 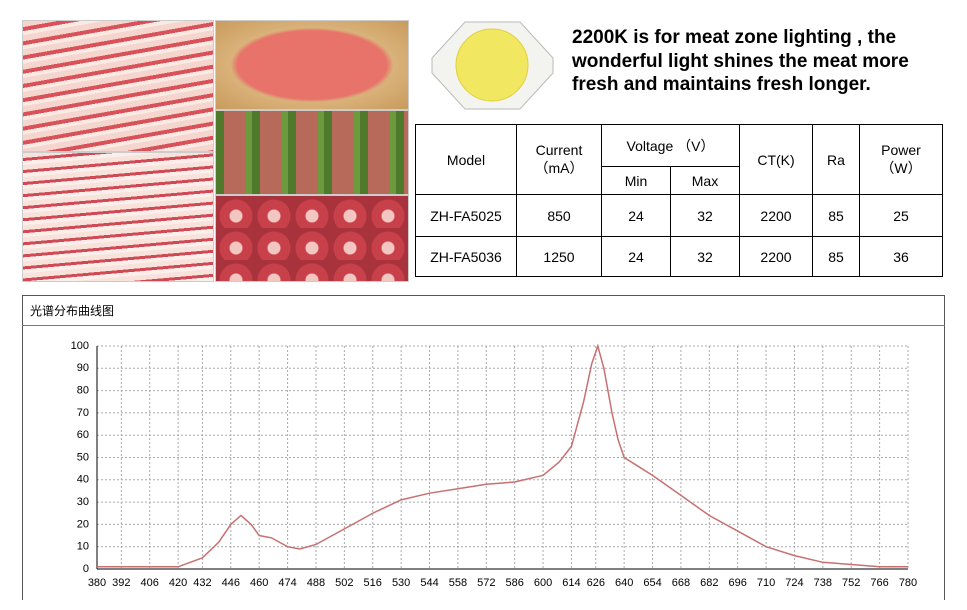 I want to click on table-row: ZH-FA5036 1250 24 32 2200 85 36, so click(x=679, y=256).